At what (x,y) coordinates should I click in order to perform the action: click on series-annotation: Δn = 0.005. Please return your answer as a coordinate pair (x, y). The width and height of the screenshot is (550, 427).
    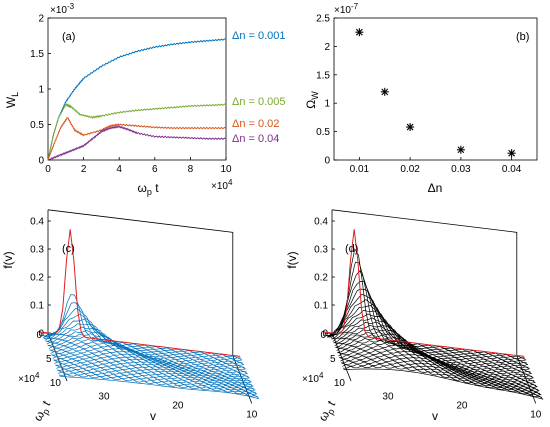
    Looking at the image, I should click on (259, 102).